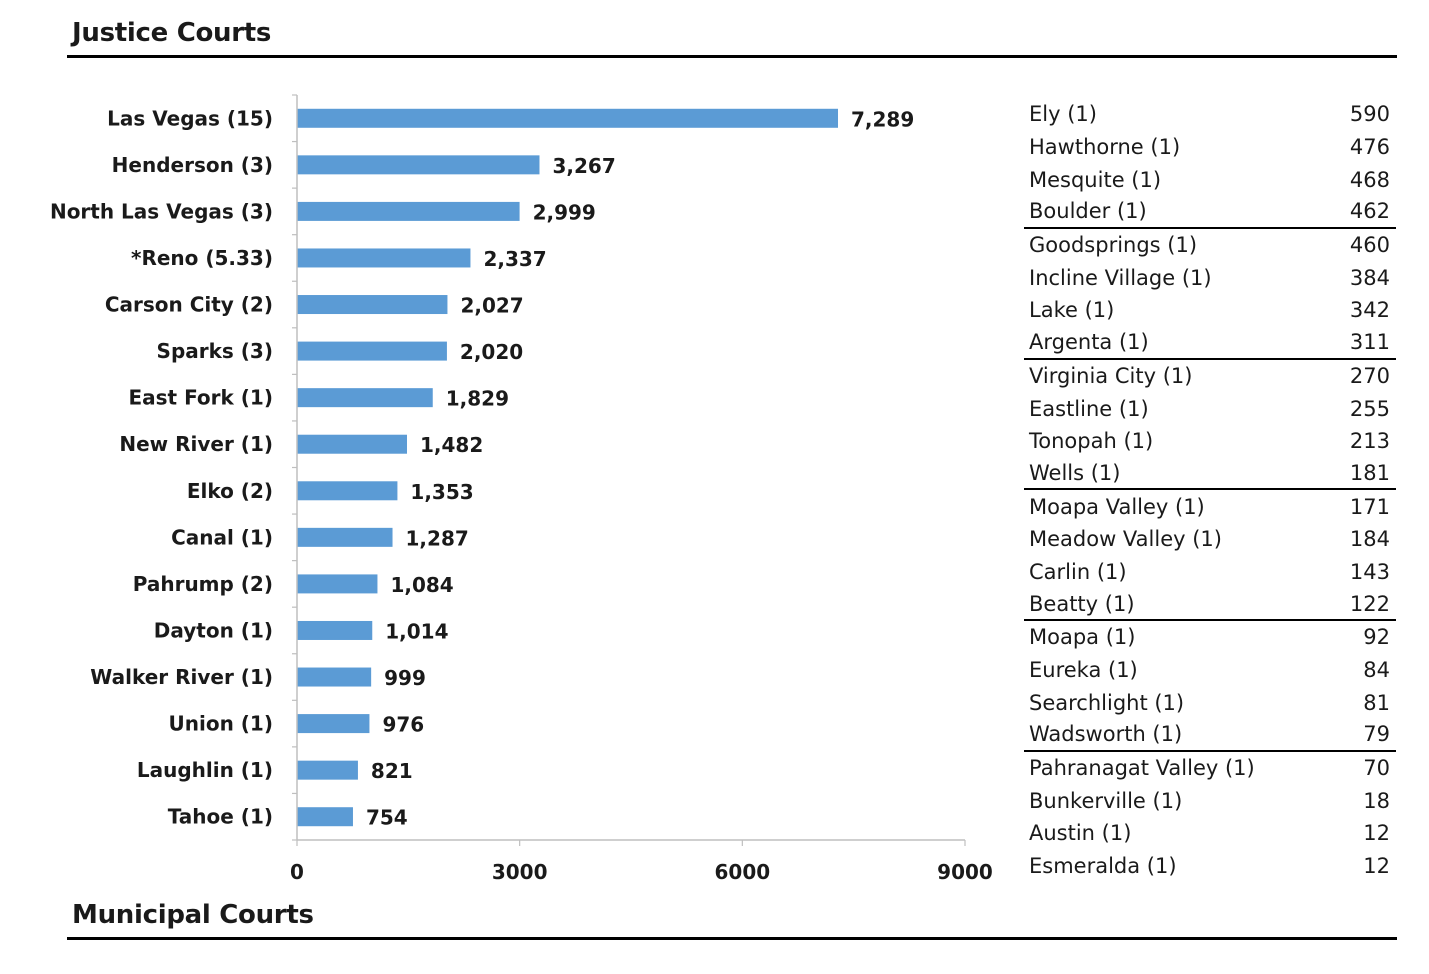 The height and width of the screenshot is (974, 1429). What do you see at coordinates (1210, 670) in the screenshot?
I see `table-row: Eureka (1) 84` at bounding box center [1210, 670].